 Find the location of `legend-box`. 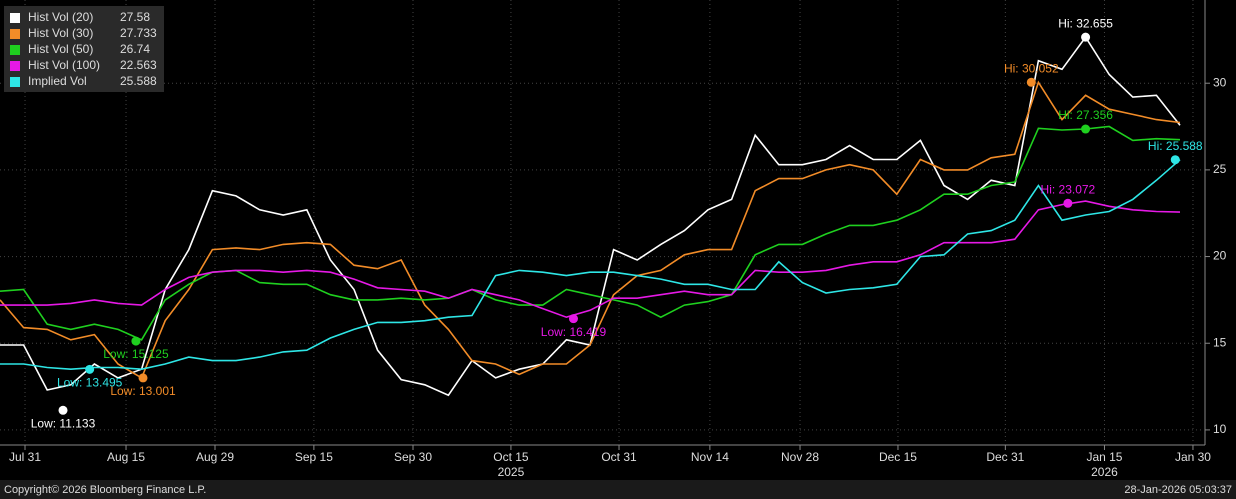

legend-box is located at coordinates (84, 49).